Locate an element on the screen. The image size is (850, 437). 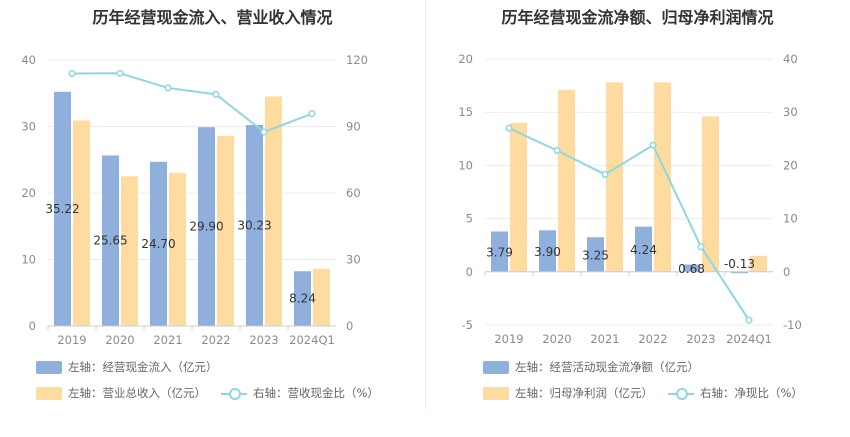
data-label: 3.79 is located at coordinates (499, 253).